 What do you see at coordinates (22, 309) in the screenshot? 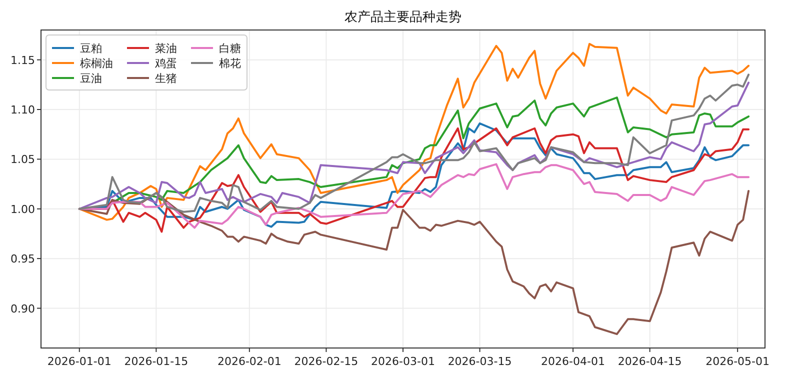
I see `y-tick-label: 0.90` at bounding box center [22, 309].